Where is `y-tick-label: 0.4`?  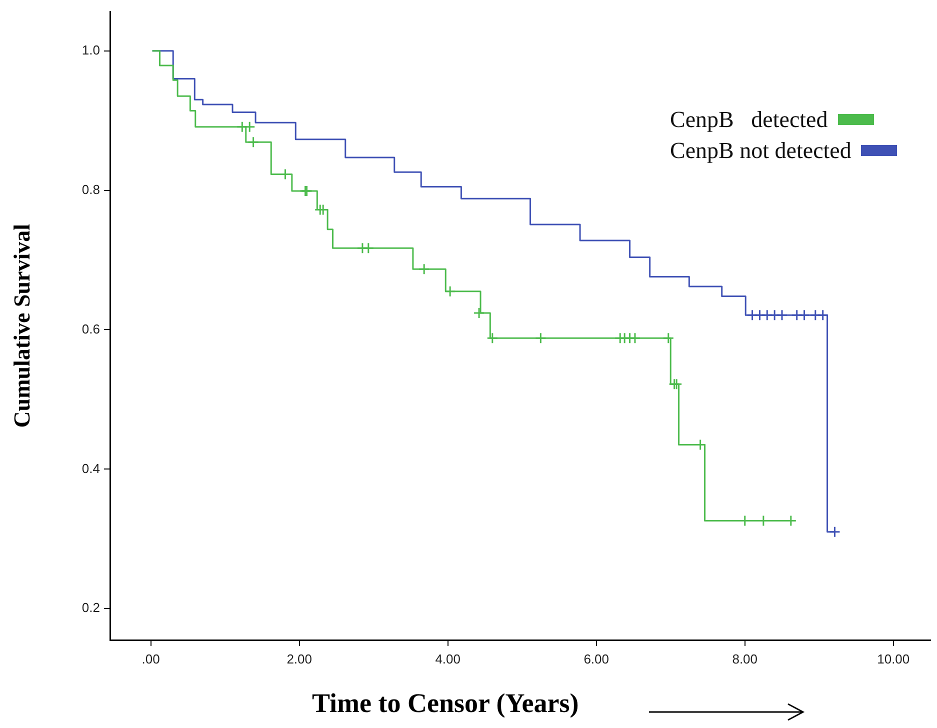
y-tick-label: 0.4 is located at coordinates (91, 468).